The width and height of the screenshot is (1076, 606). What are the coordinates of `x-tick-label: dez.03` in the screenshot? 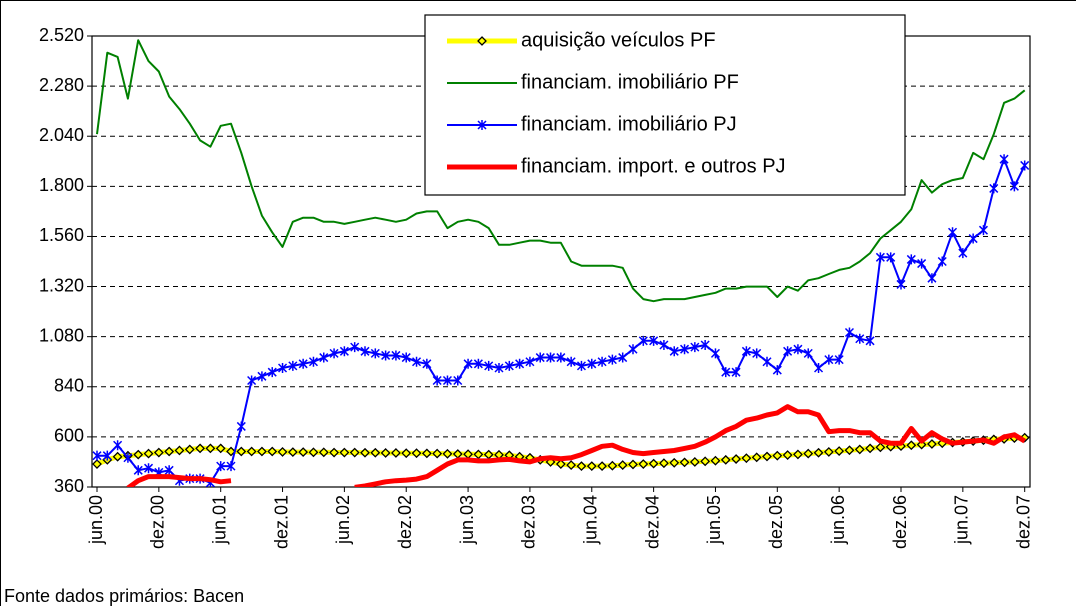 It's located at (529, 522).